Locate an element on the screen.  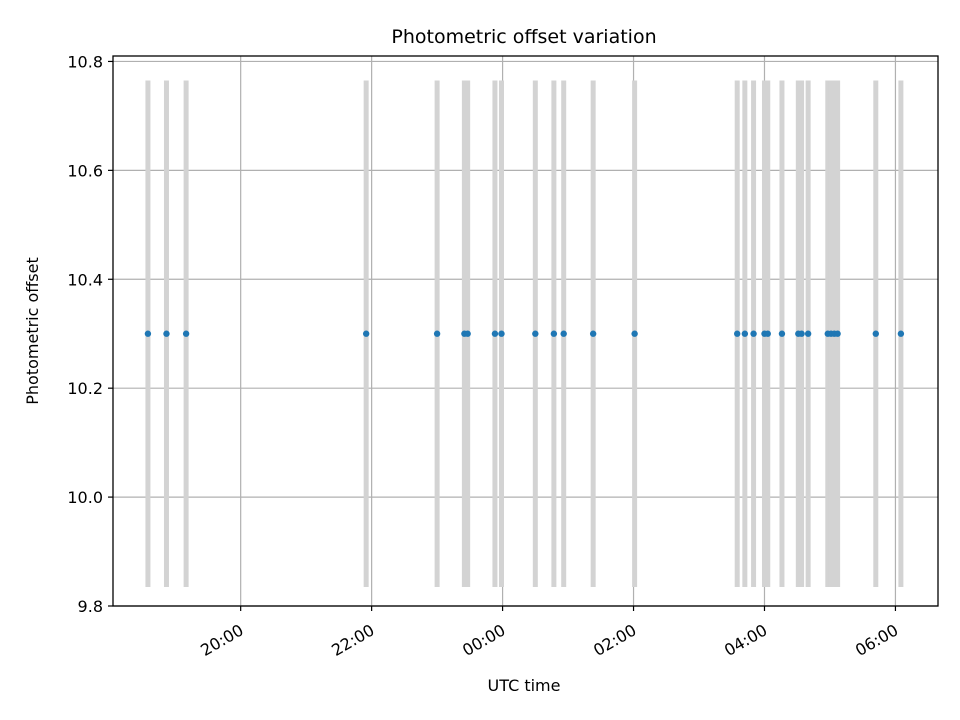
y-axis-ticks: 9.8 10.0 10.2 10.4 10.6 10.8 is located at coordinates (90, 334).